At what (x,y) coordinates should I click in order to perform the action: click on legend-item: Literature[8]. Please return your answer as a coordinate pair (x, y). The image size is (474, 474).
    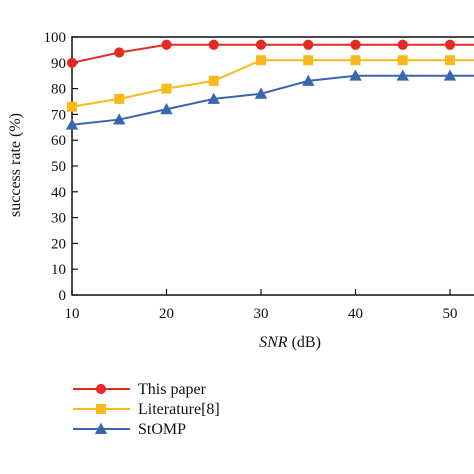
    Looking at the image, I should click on (146, 409).